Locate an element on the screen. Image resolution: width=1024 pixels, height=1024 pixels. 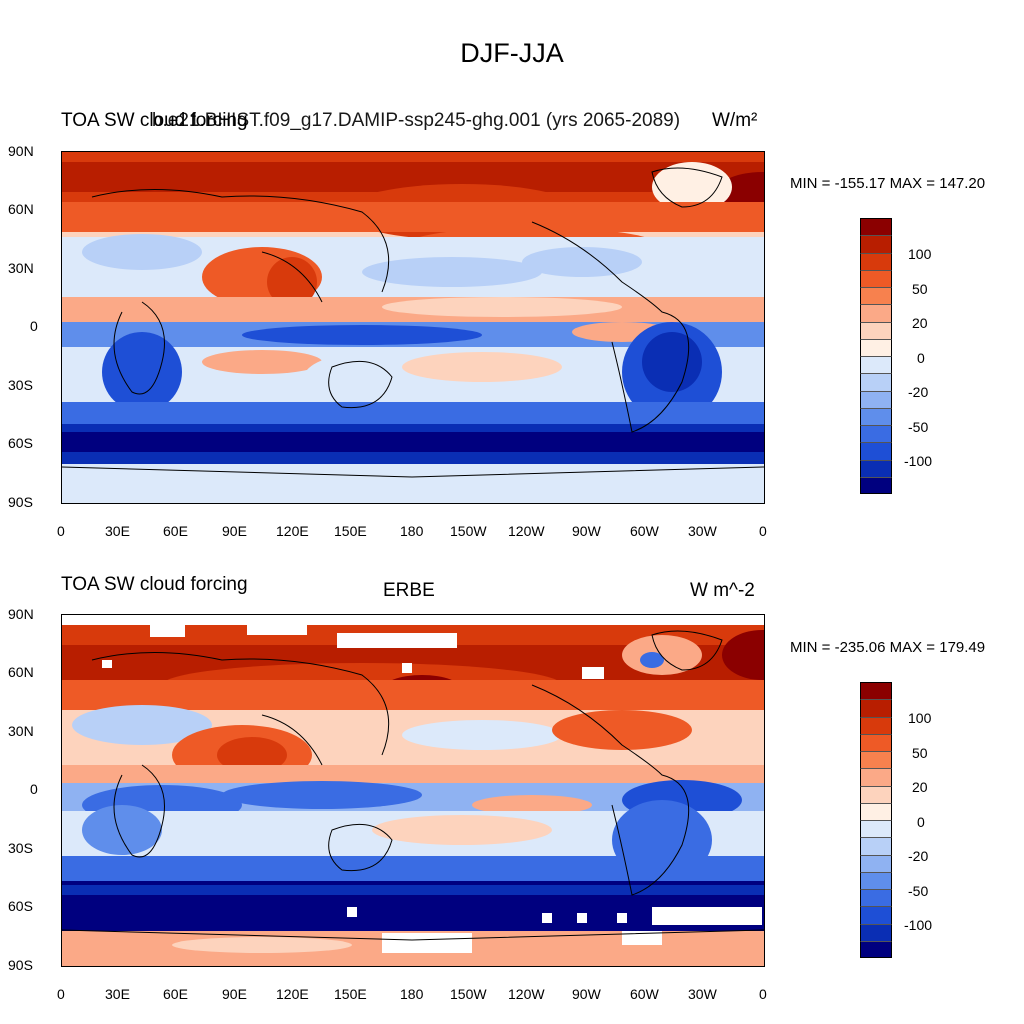
figure-title: DJF-JJA is located at coordinates (512, 53).